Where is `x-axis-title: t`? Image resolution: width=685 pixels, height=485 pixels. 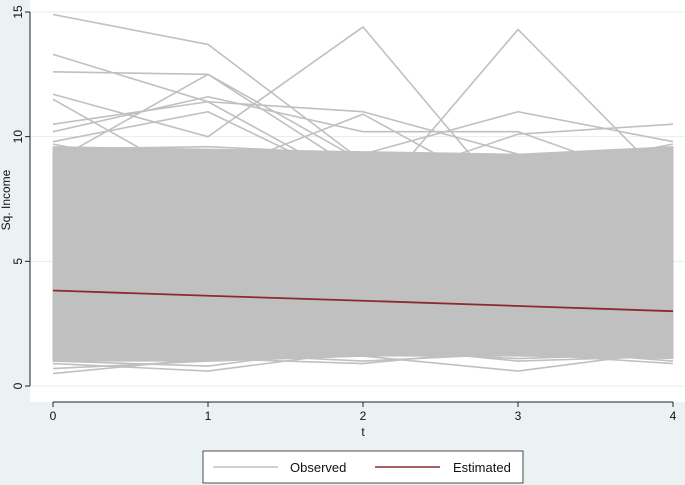
x-axis-title: t is located at coordinates (363, 432).